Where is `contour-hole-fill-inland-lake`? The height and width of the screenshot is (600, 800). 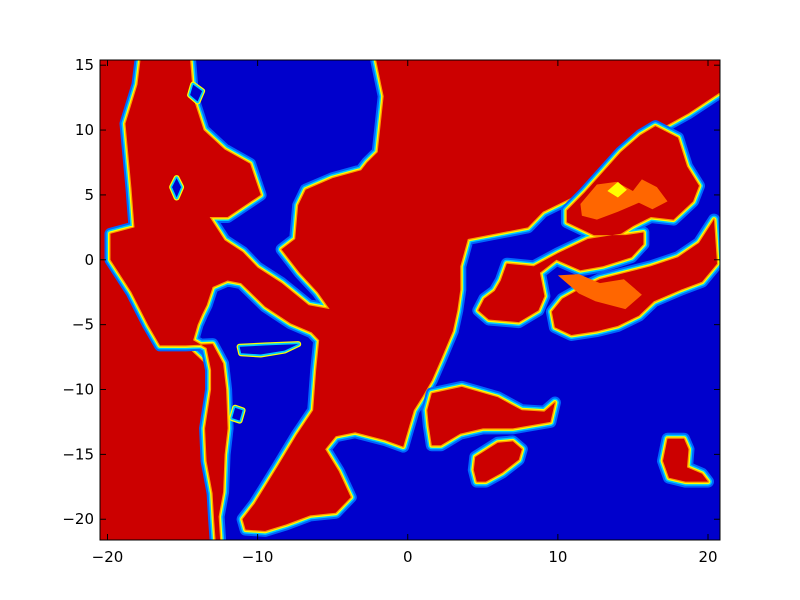
contour-hole-fill-inland-lake is located at coordinates (269, 349).